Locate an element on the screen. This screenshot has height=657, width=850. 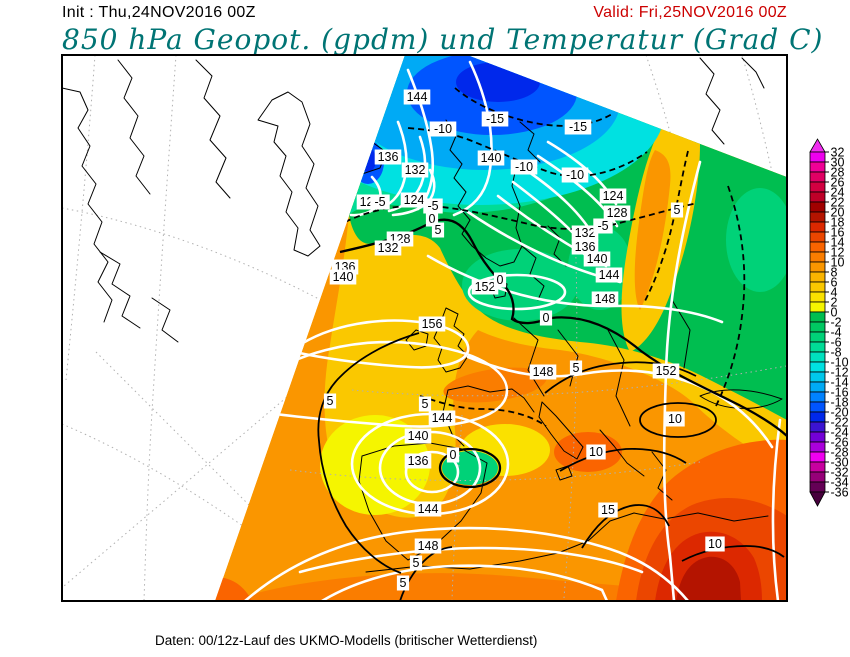
colorbar-tick-label: -4 is located at coordinates (836, 333).